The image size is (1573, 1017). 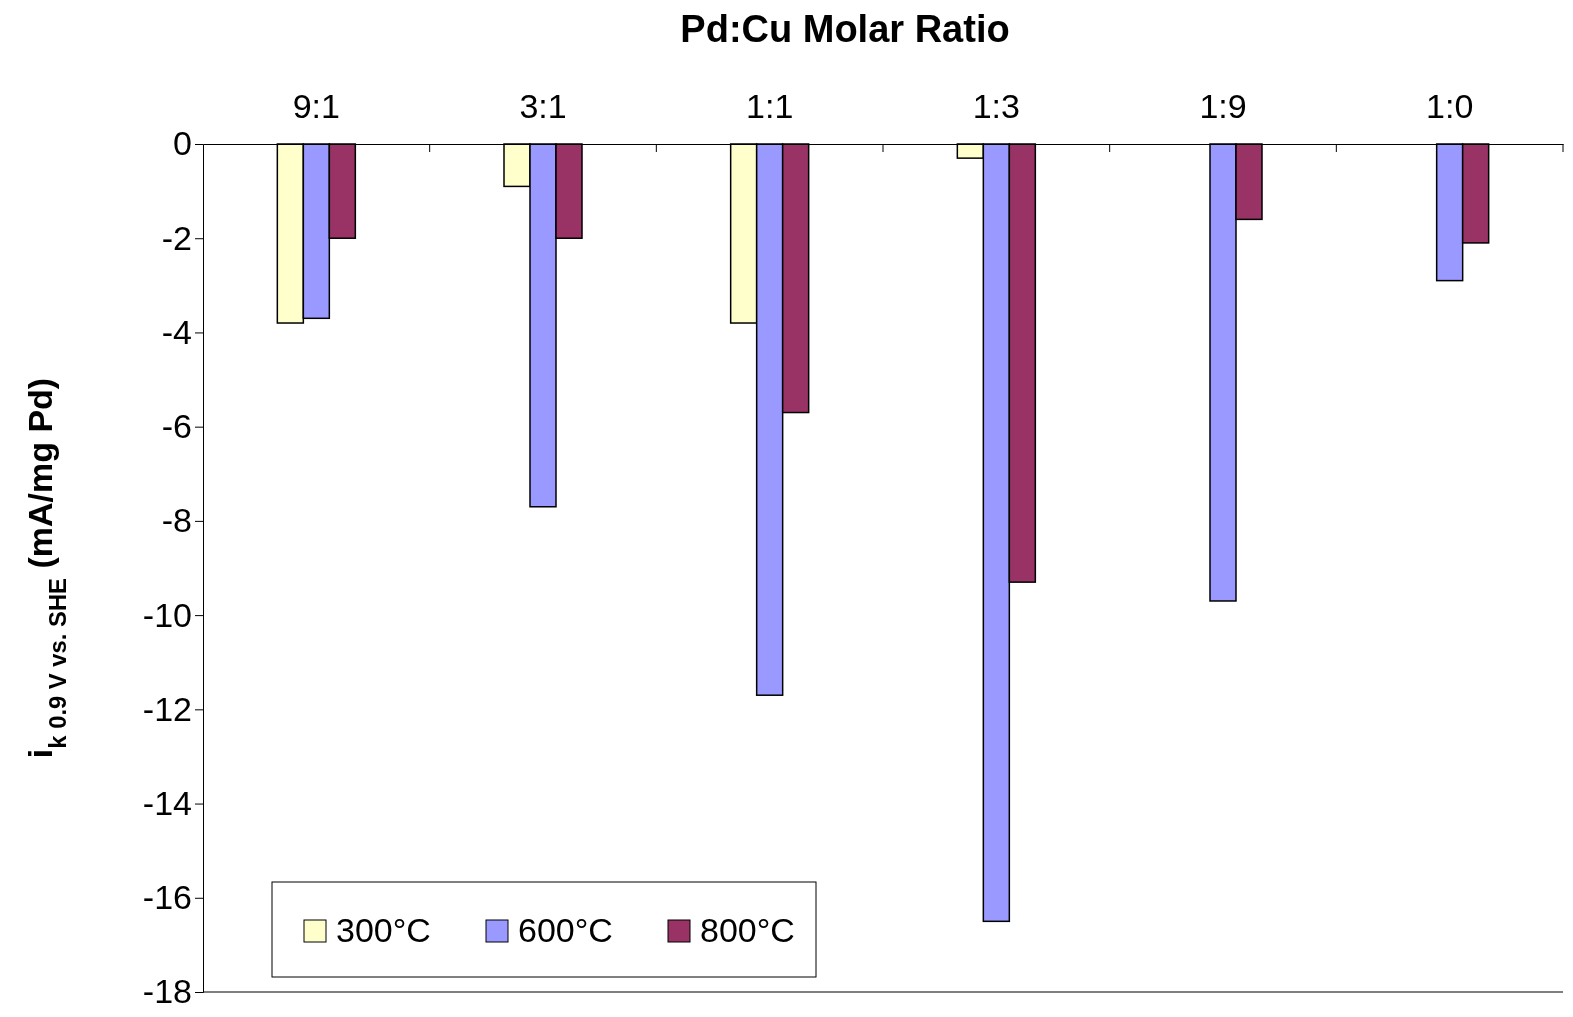 I want to click on y-tick-label: -18, so click(x=167, y=991).